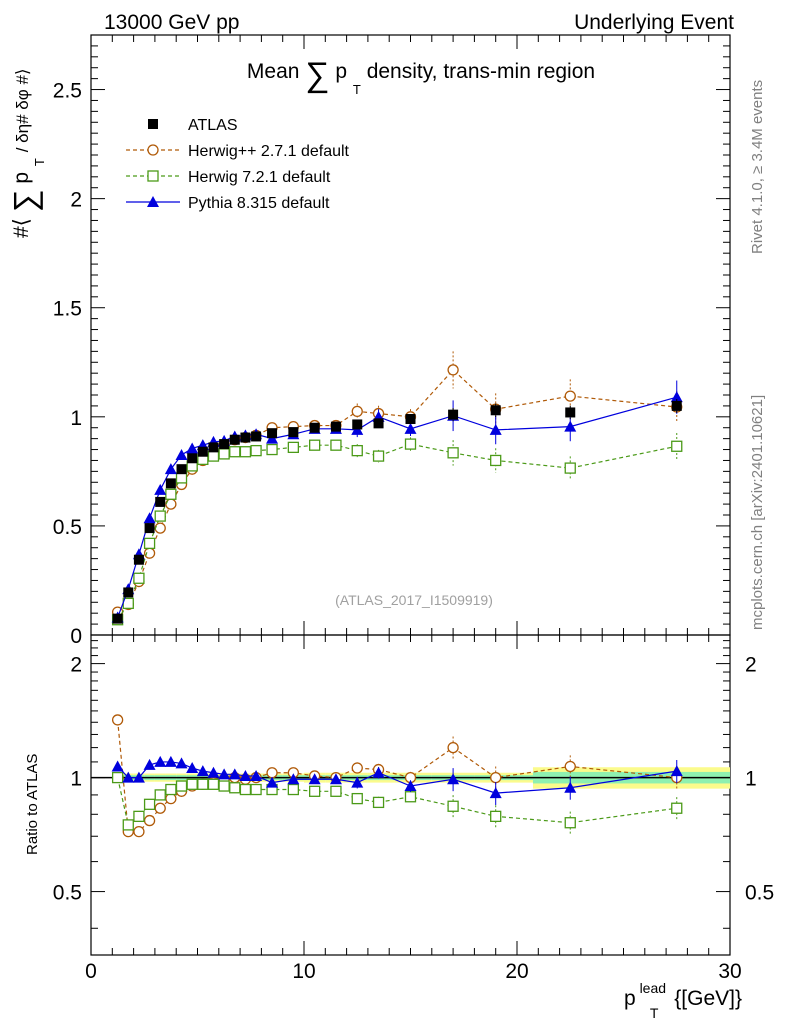 This screenshot has height=1024, width=786. I want to click on ratio-y-tick-label: 2, so click(76, 665).